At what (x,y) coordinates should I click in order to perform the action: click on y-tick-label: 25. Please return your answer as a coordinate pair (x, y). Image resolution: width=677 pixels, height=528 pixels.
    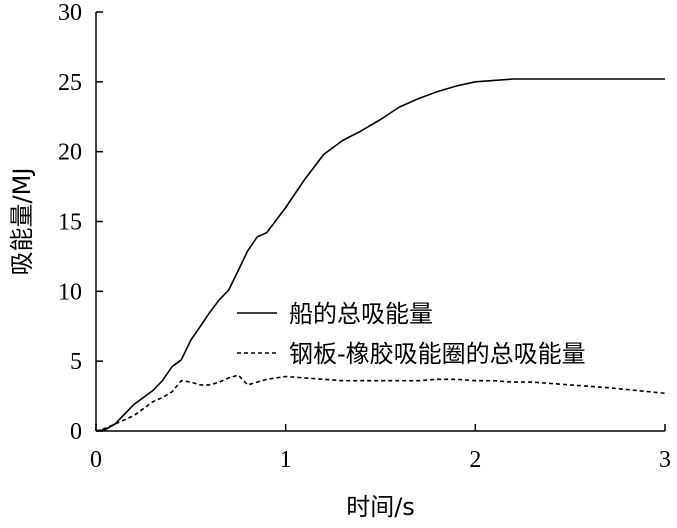
    Looking at the image, I should click on (70, 83).